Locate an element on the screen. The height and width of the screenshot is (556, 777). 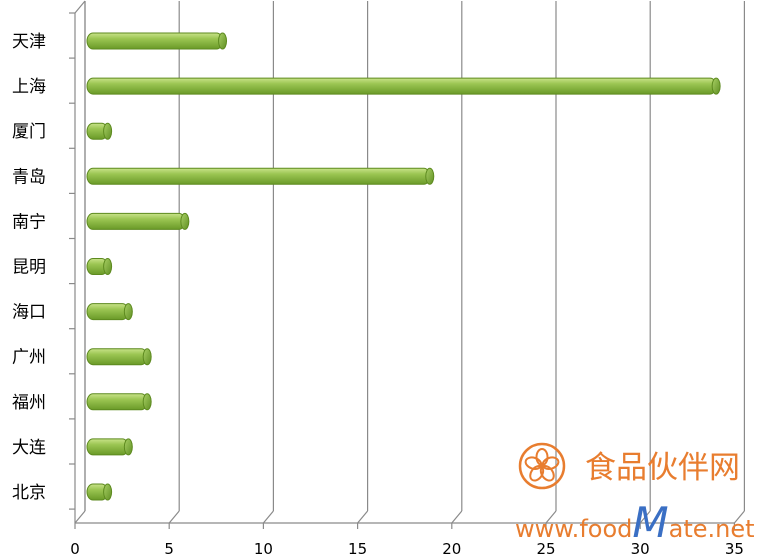
tick-label: 15 is located at coordinates (357, 548).